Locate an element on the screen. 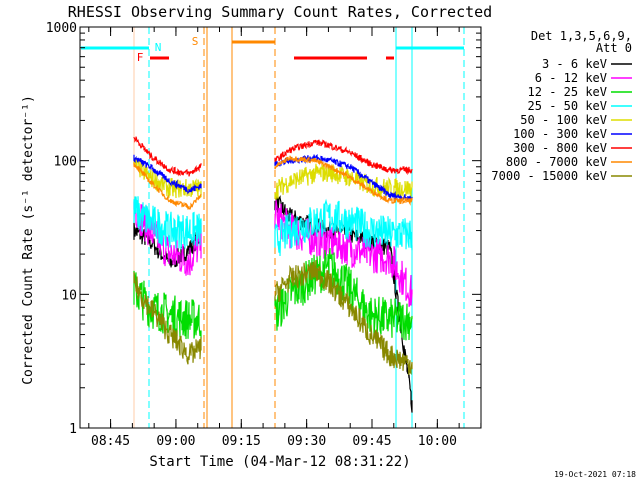  series-100-300kev is located at coordinates (273, 178).